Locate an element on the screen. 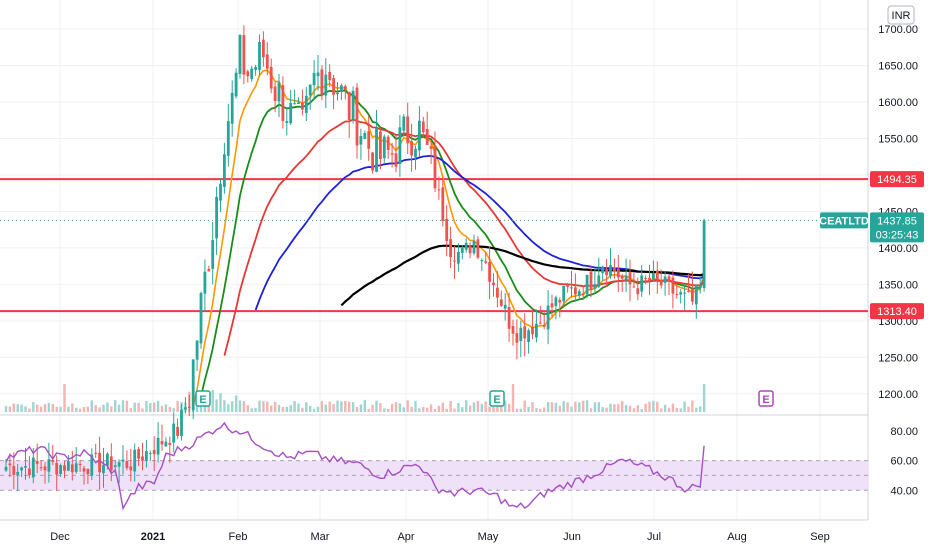 Image resolution: width=932 pixels, height=550 pixels. time-axis: Dec 2021 Feb Mar Apr May Jun Jul Aug Sep is located at coordinates (440, 537).